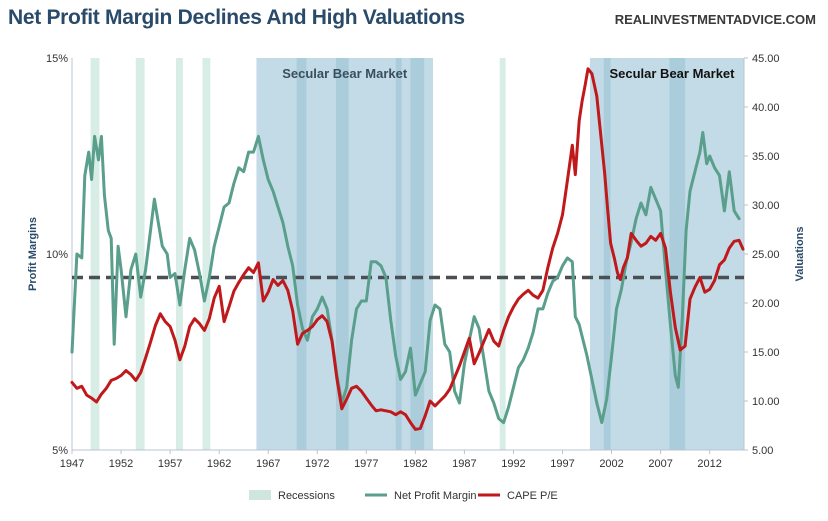  What do you see at coordinates (121, 464) in the screenshot?
I see `x-tick-label: 1952` at bounding box center [121, 464].